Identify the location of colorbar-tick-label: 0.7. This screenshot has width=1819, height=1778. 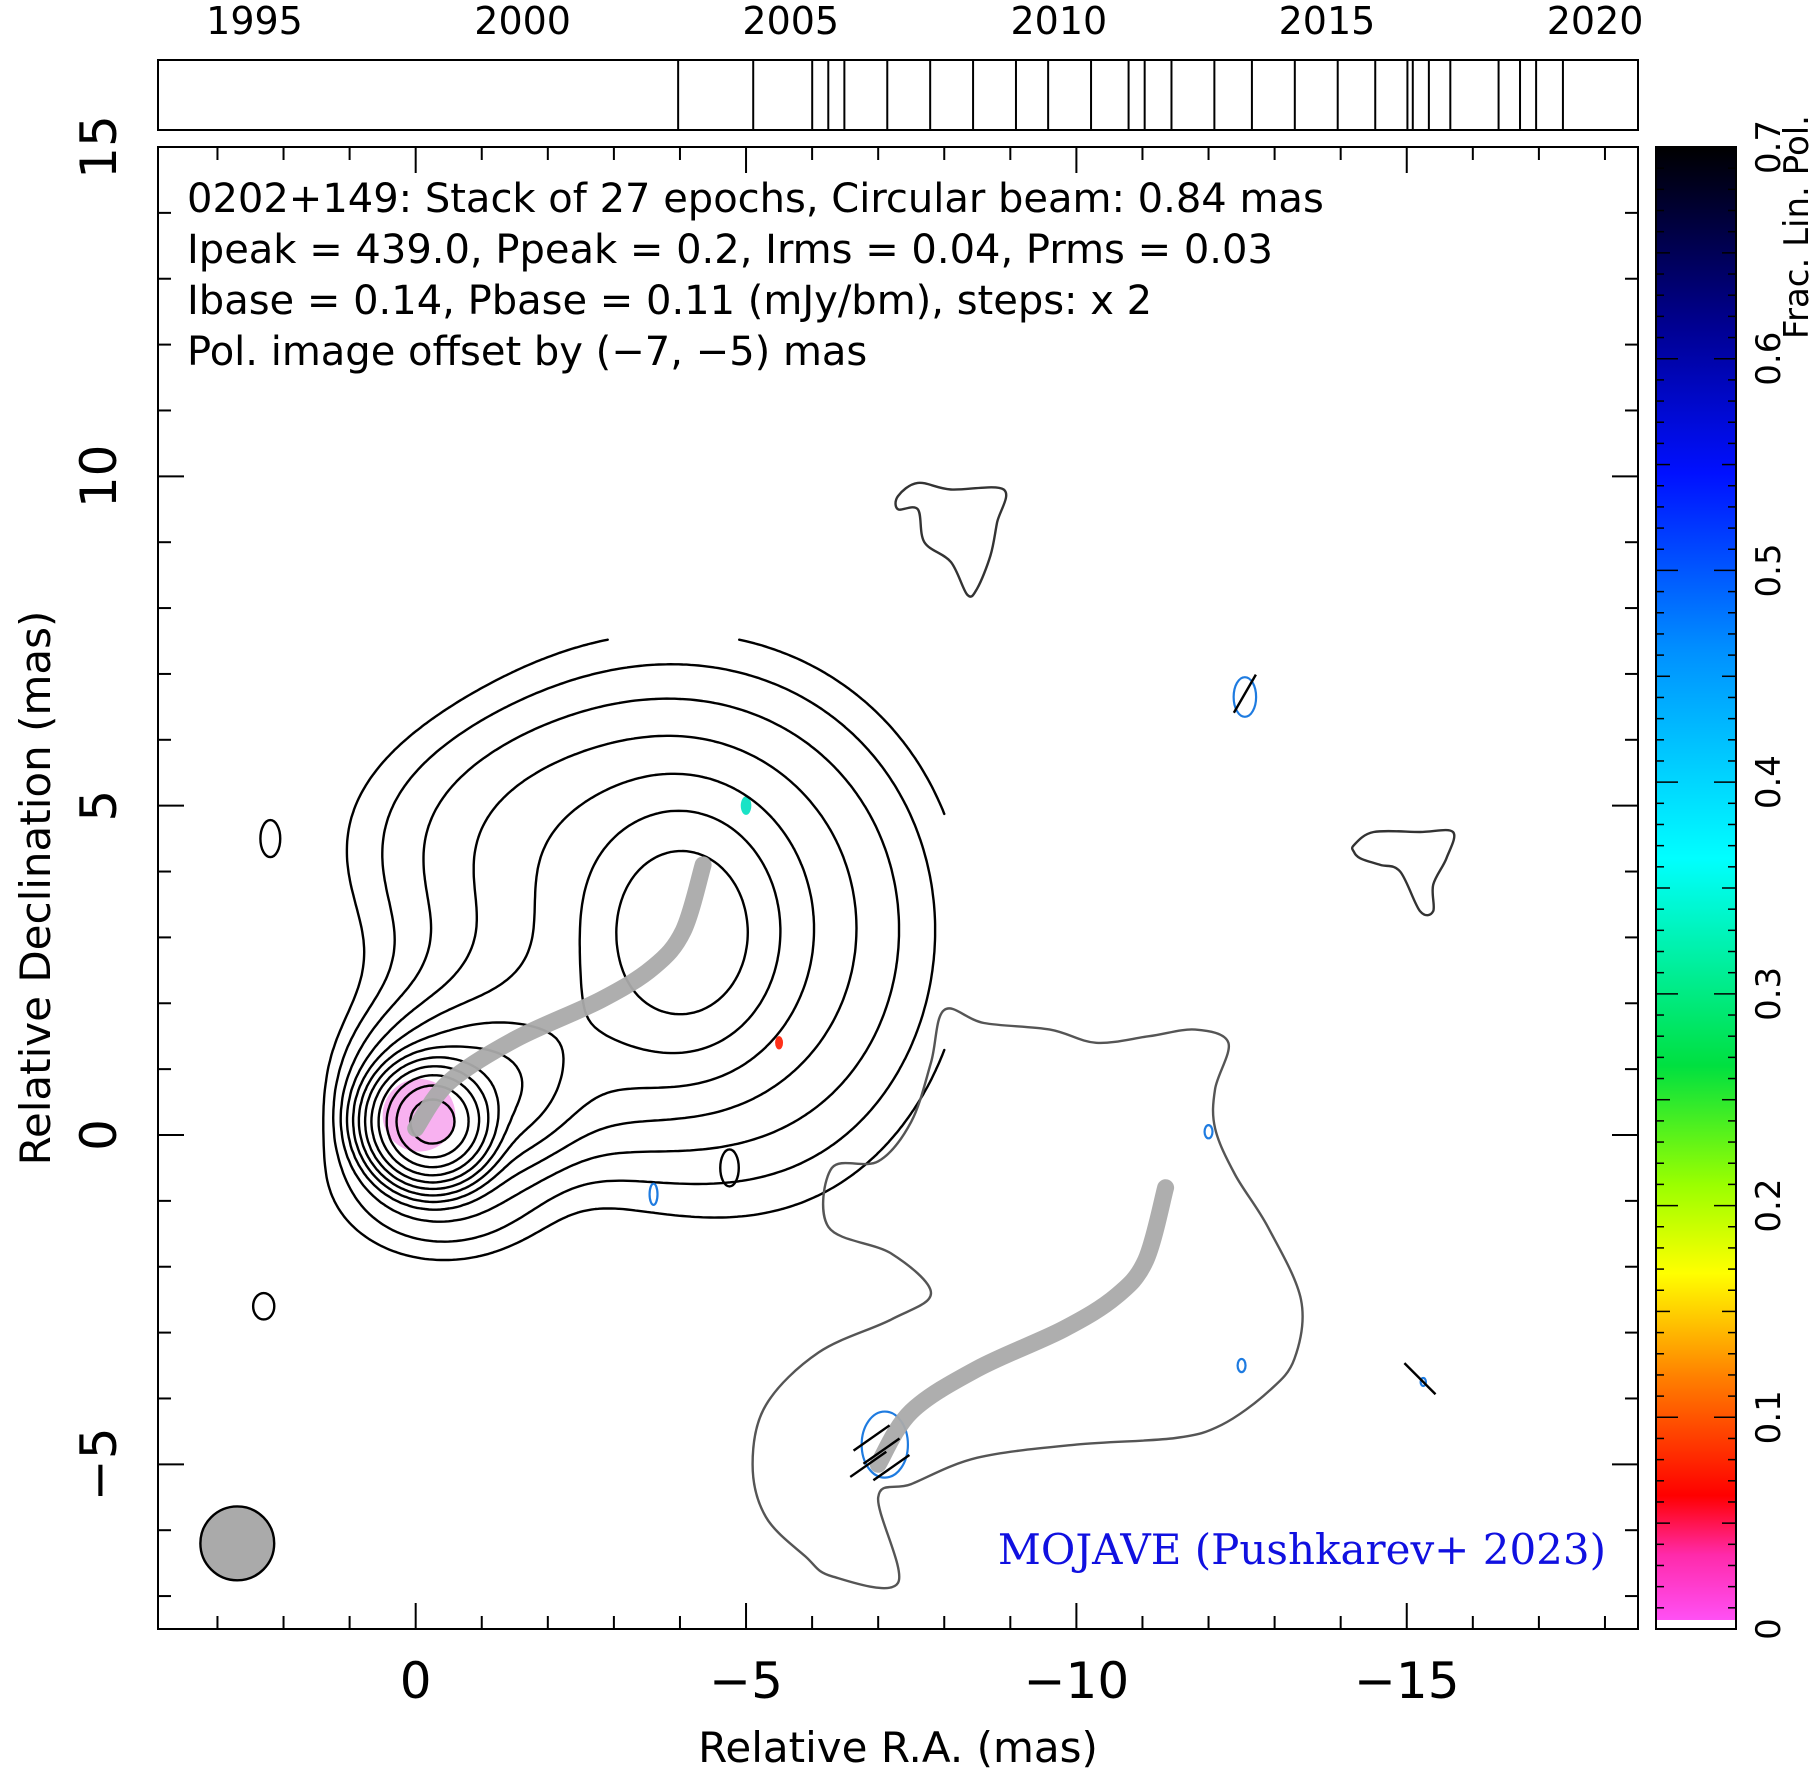
(1769, 147).